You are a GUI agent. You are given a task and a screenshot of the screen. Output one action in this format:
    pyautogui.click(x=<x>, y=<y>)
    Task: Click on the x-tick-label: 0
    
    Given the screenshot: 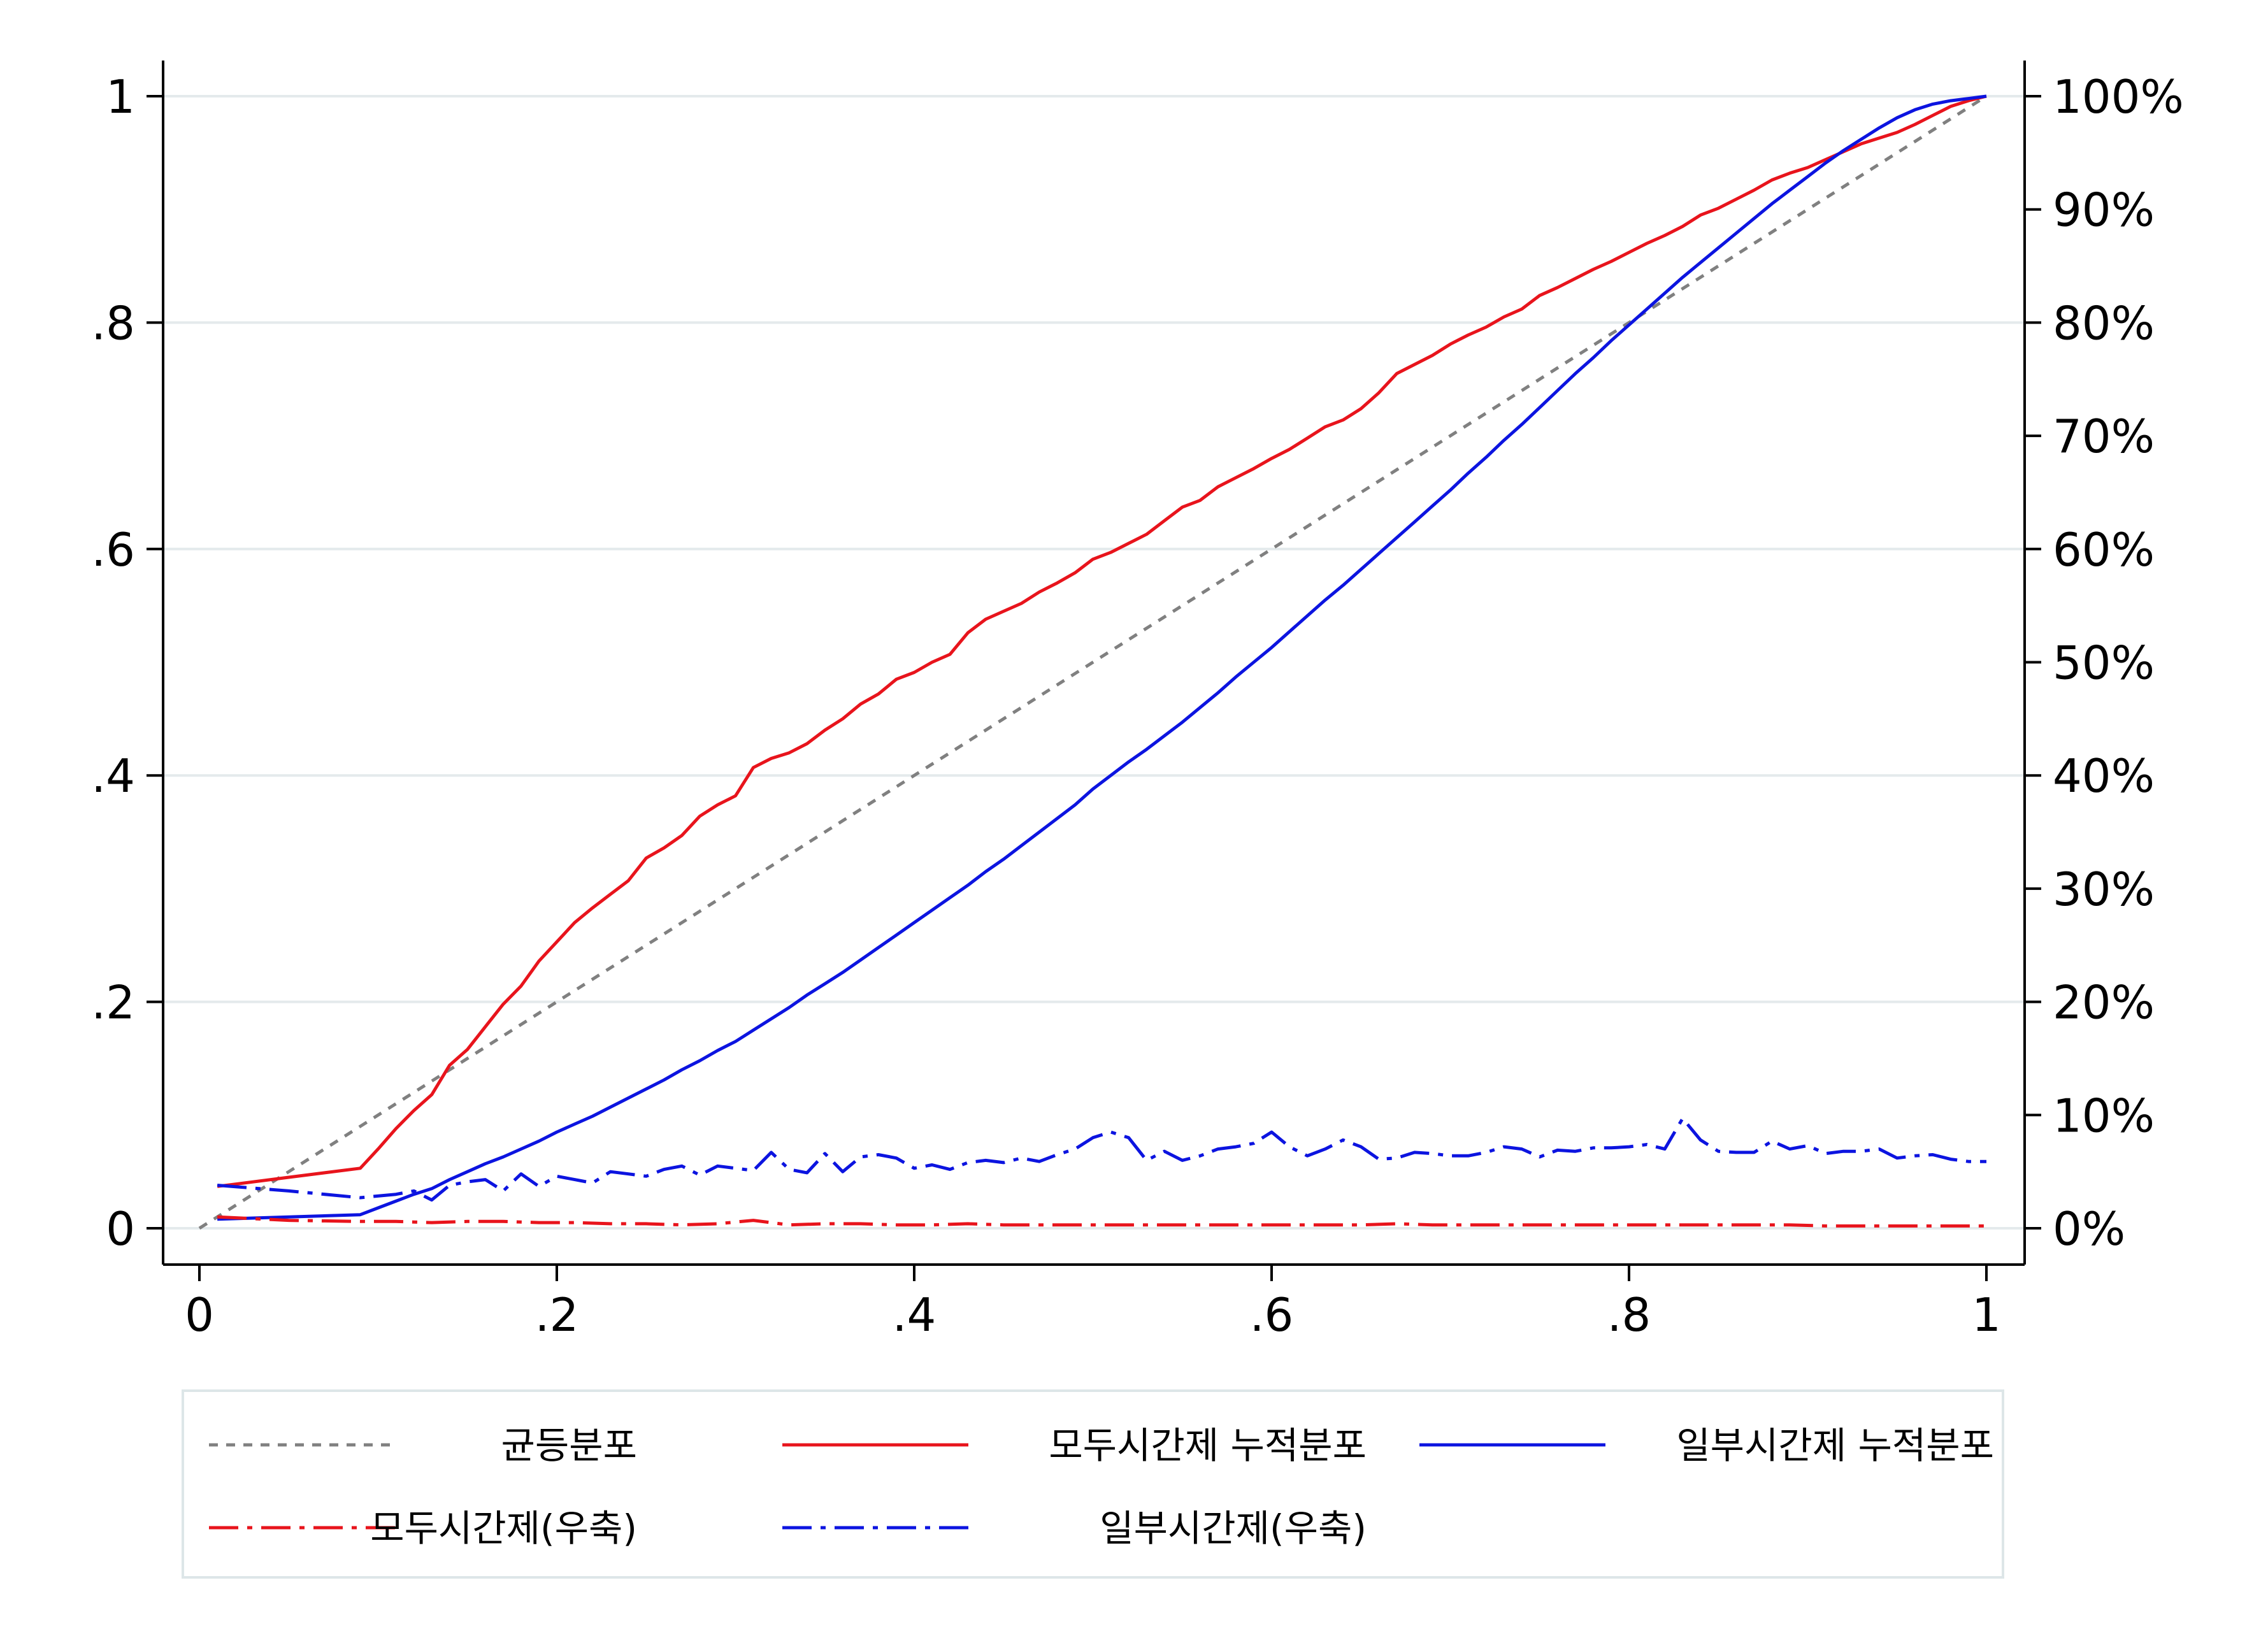 What is the action you would take?
    pyautogui.click(x=199, y=1315)
    